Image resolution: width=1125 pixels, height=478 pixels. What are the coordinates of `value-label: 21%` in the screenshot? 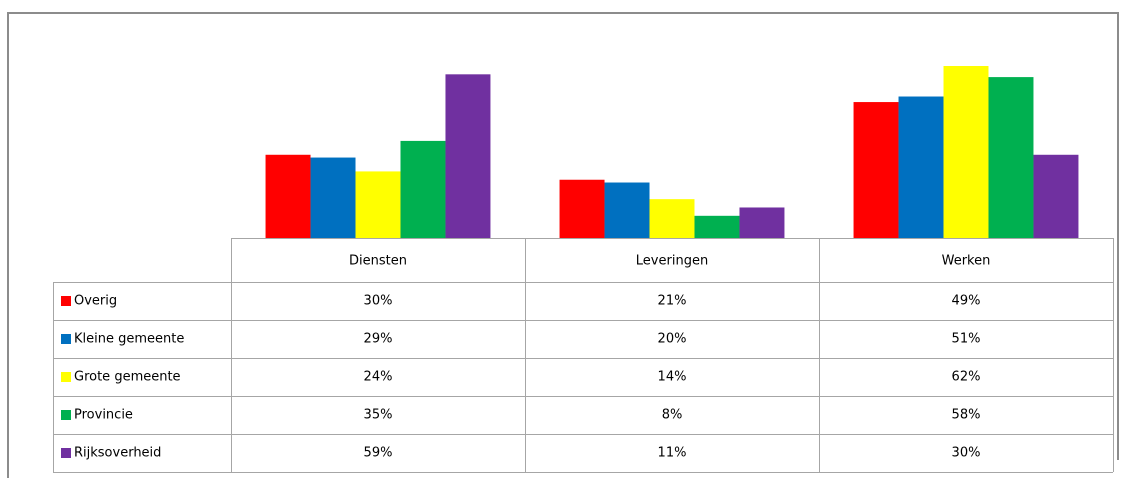 It's located at (672, 301).